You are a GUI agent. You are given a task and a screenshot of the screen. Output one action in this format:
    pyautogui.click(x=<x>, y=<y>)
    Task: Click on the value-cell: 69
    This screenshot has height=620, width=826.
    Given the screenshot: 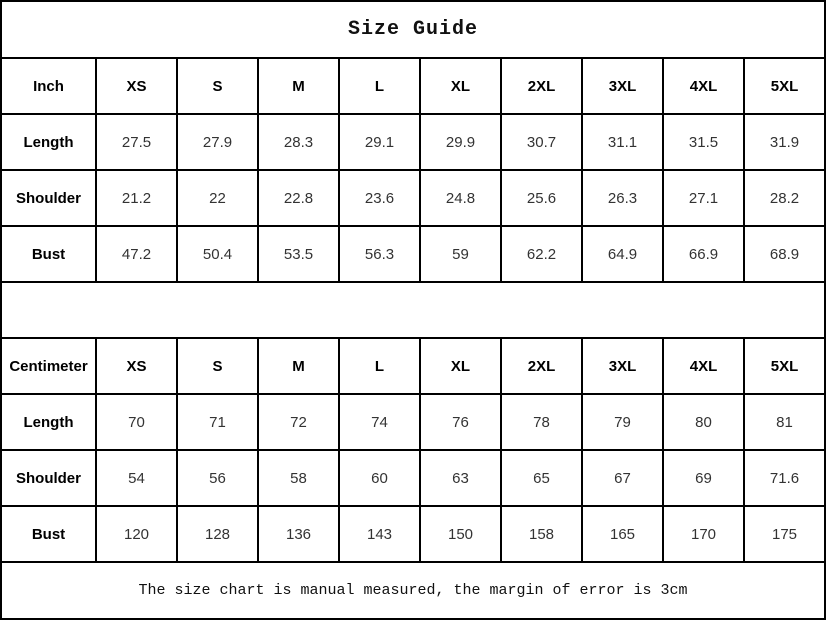 What is the action you would take?
    pyautogui.click(x=703, y=478)
    